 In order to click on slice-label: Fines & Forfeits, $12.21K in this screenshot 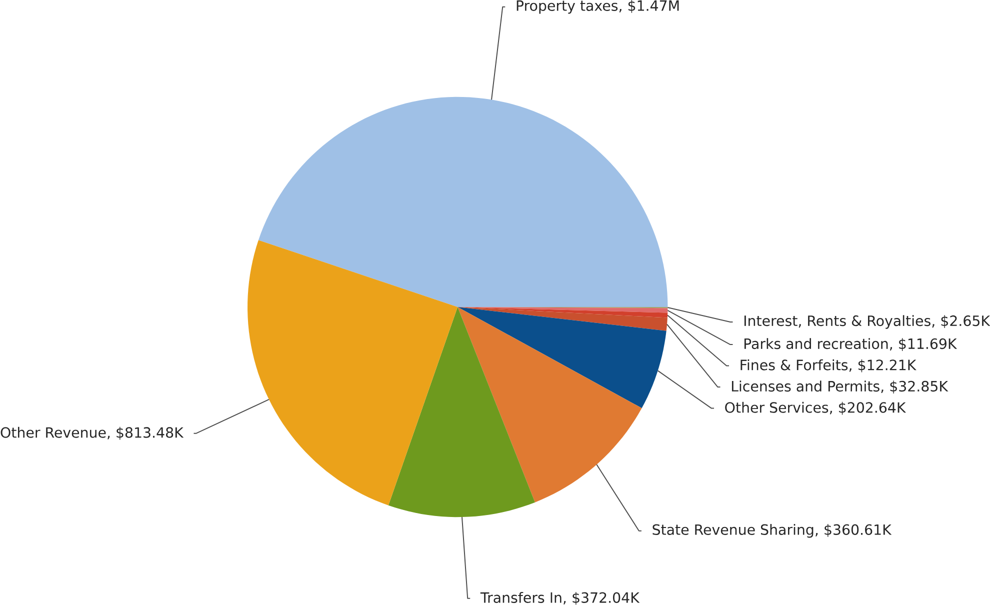, I will do `click(828, 365)`.